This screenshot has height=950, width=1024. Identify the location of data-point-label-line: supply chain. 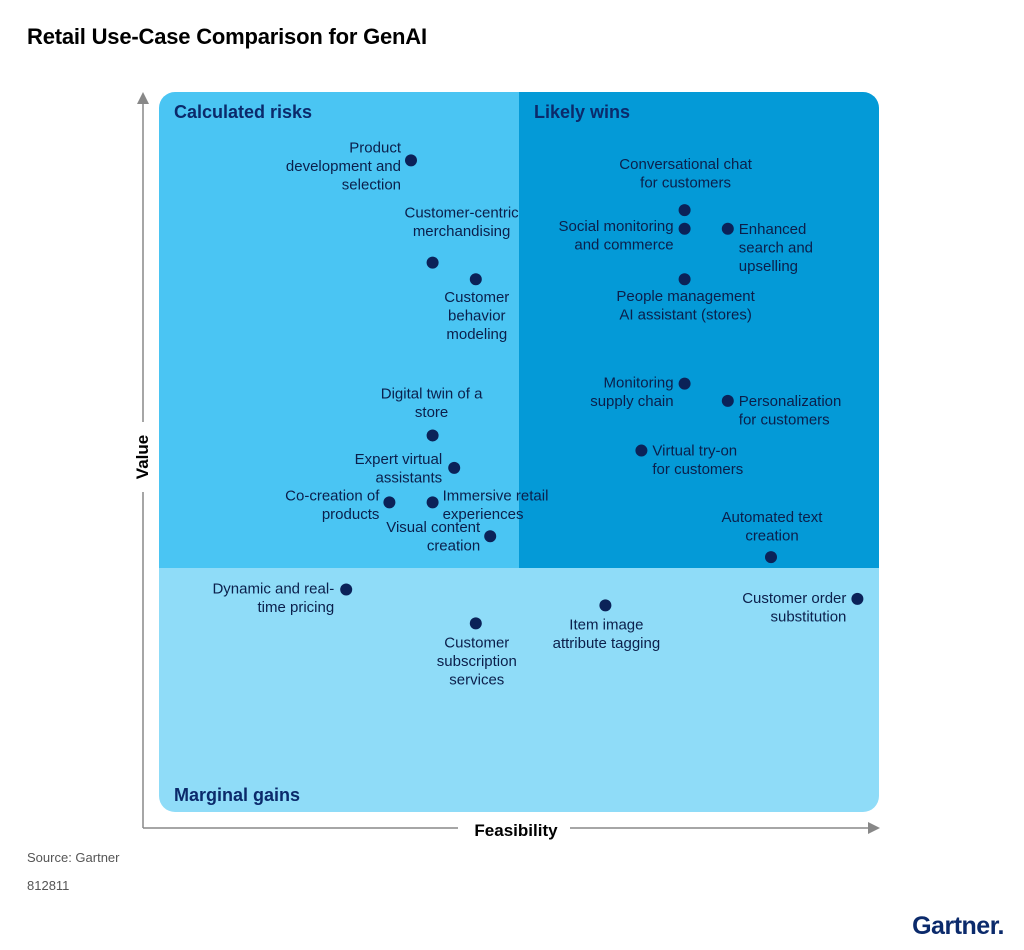
(631, 401).